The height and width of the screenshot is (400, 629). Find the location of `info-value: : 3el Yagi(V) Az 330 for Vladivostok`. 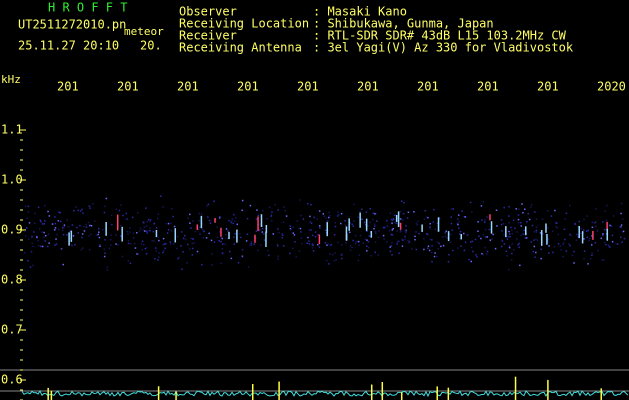

info-value: : 3el Yagi(V) Az 330 for Vladivostok is located at coordinates (443, 48).